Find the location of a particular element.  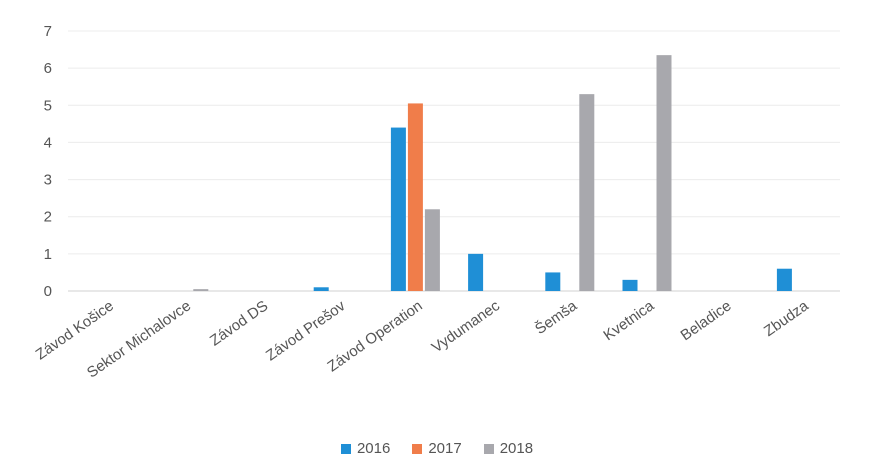

legend-item-series-0: 2016 is located at coordinates (365, 448).